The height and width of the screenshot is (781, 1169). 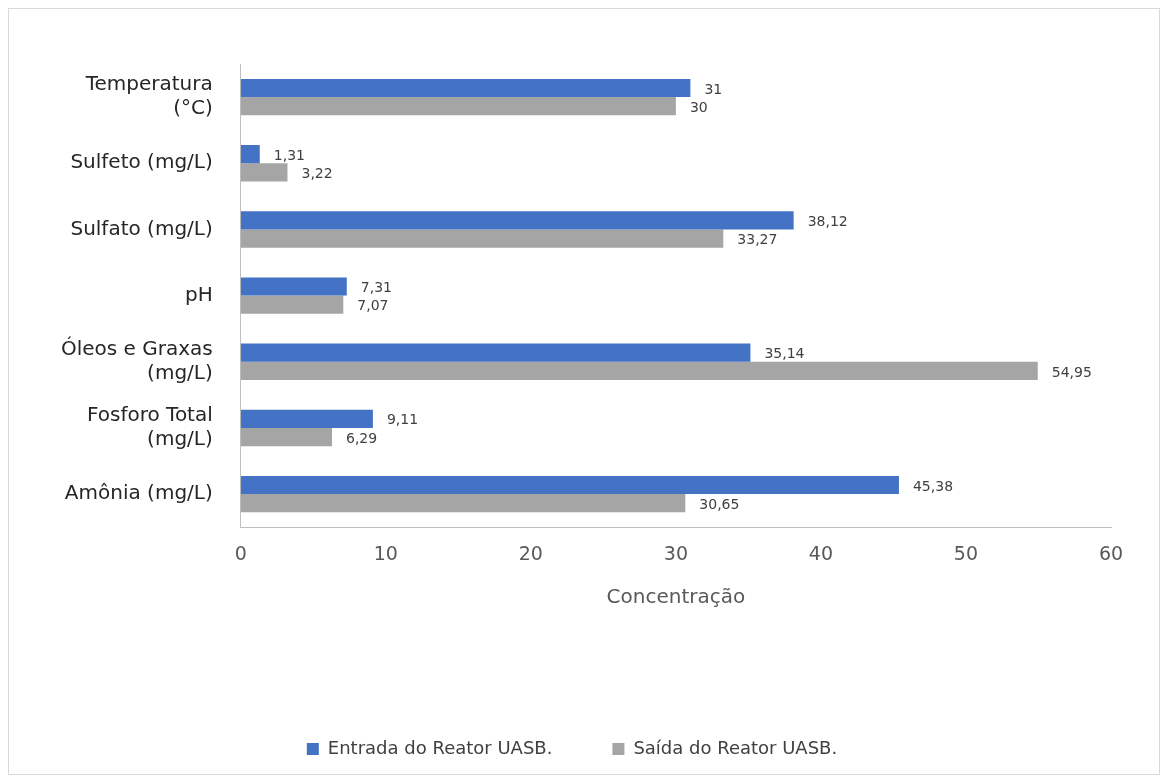 I want to click on data-label: 35,14, so click(x=784, y=353).